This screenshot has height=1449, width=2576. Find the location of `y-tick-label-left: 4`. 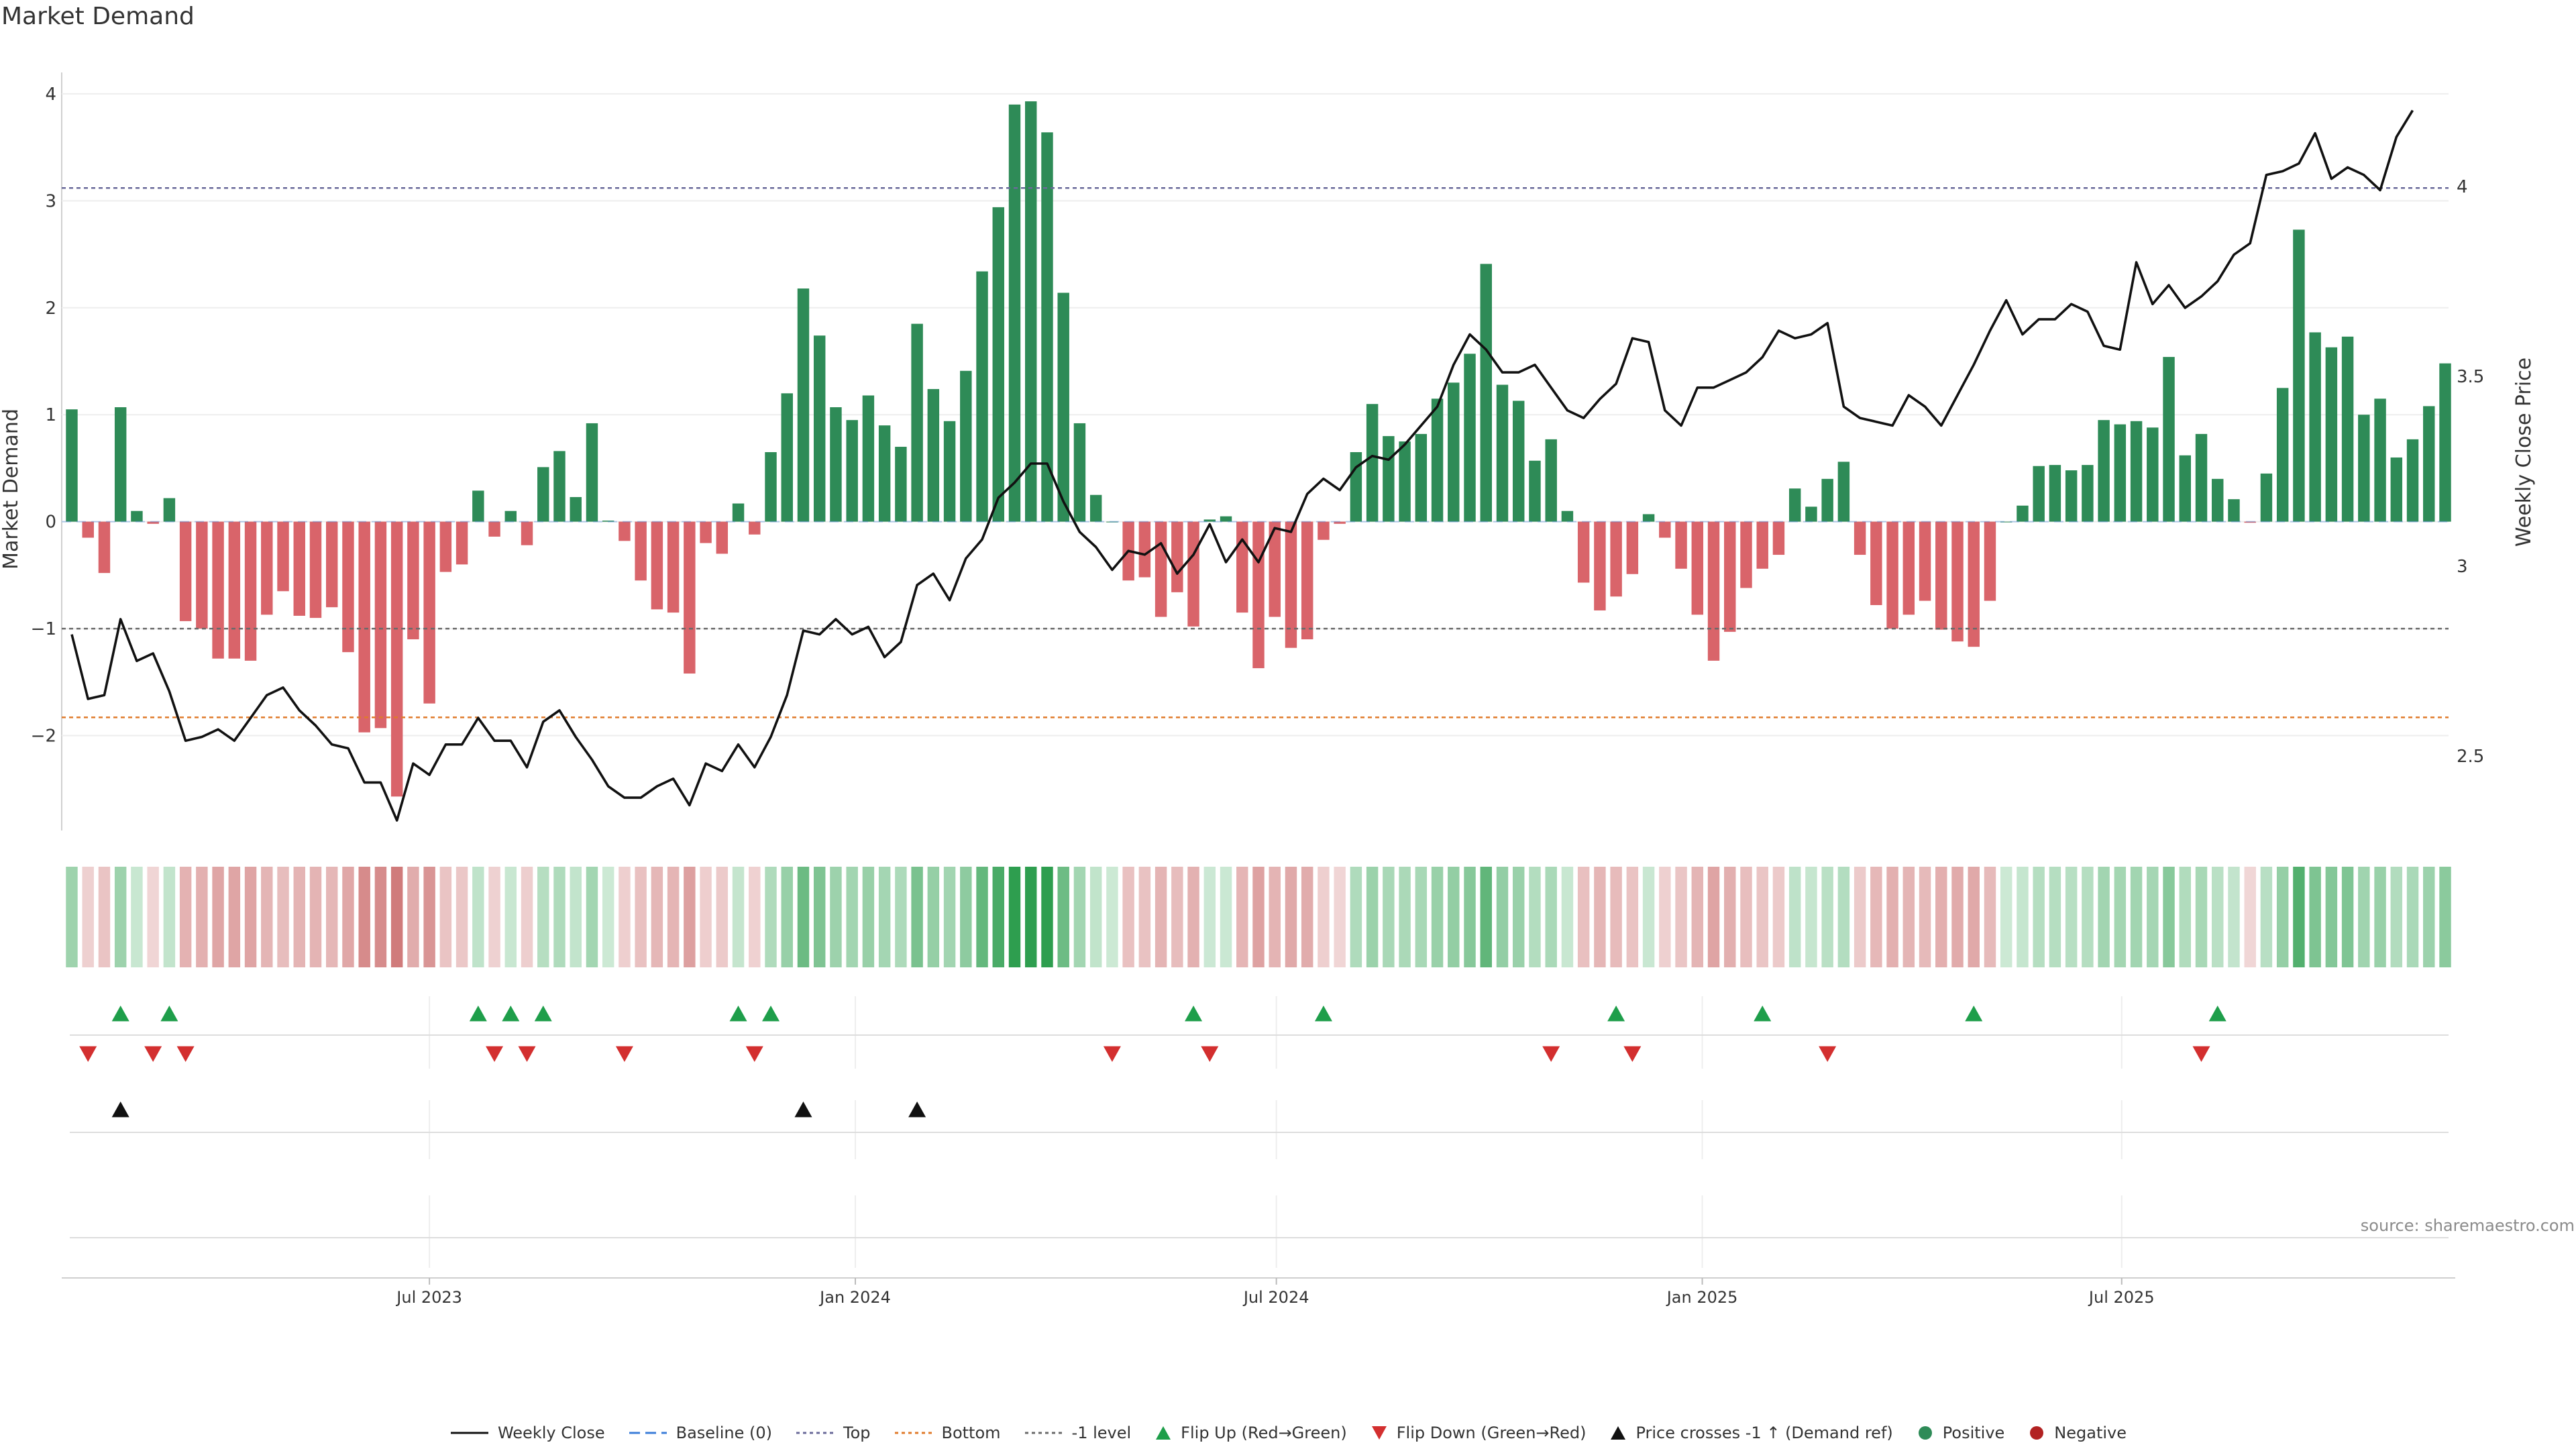

y-tick-label-left: 4 is located at coordinates (50, 95).